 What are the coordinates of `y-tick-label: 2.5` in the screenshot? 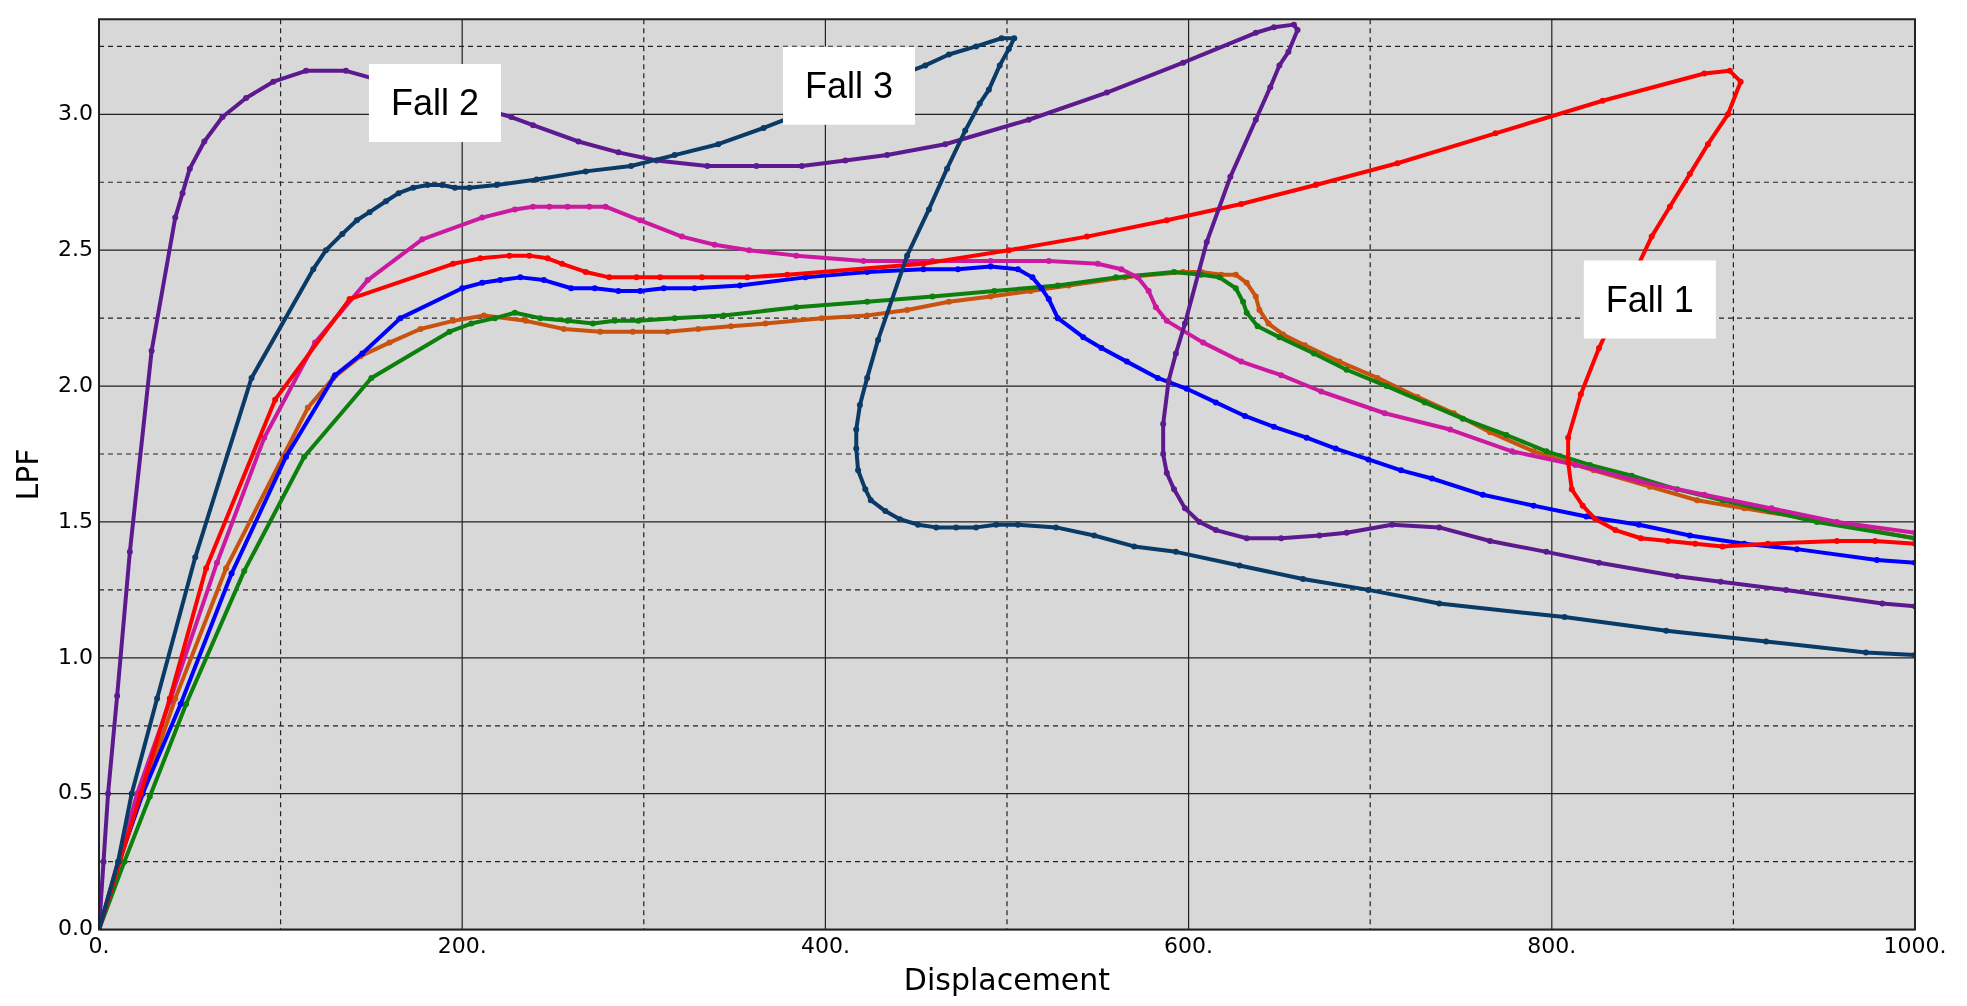 It's located at (75, 248).